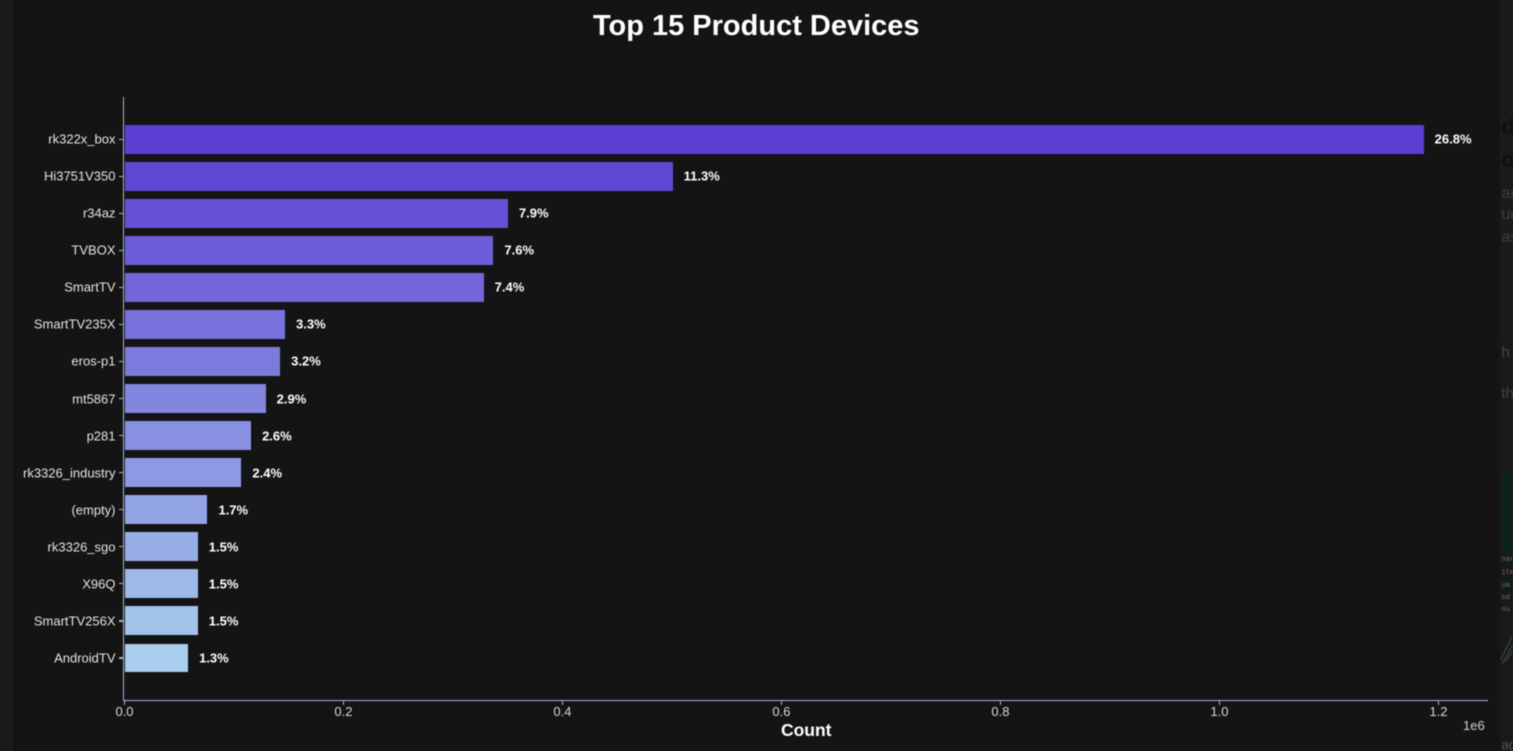 The image size is (1513, 751). I want to click on bar-(empty), so click(166, 510).